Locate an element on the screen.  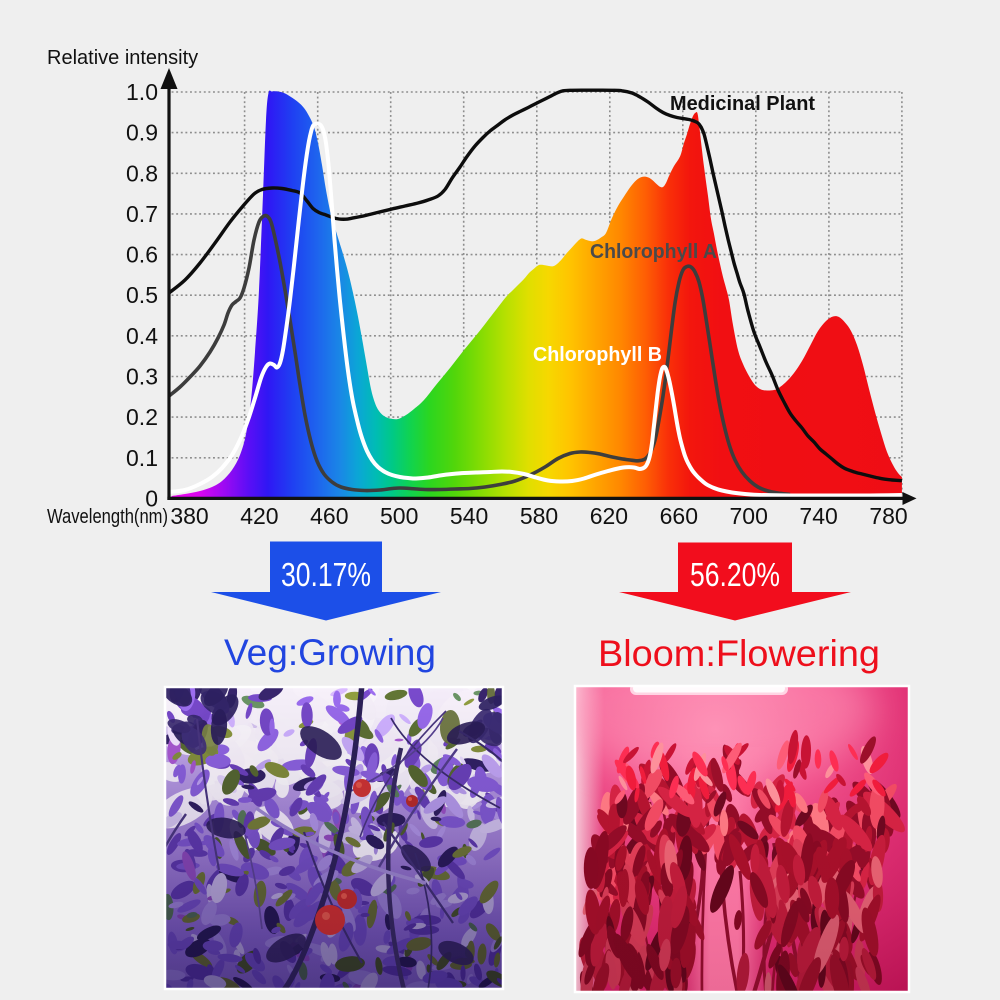
svg-text: Chlorophyll B is located at coordinates (597, 355).